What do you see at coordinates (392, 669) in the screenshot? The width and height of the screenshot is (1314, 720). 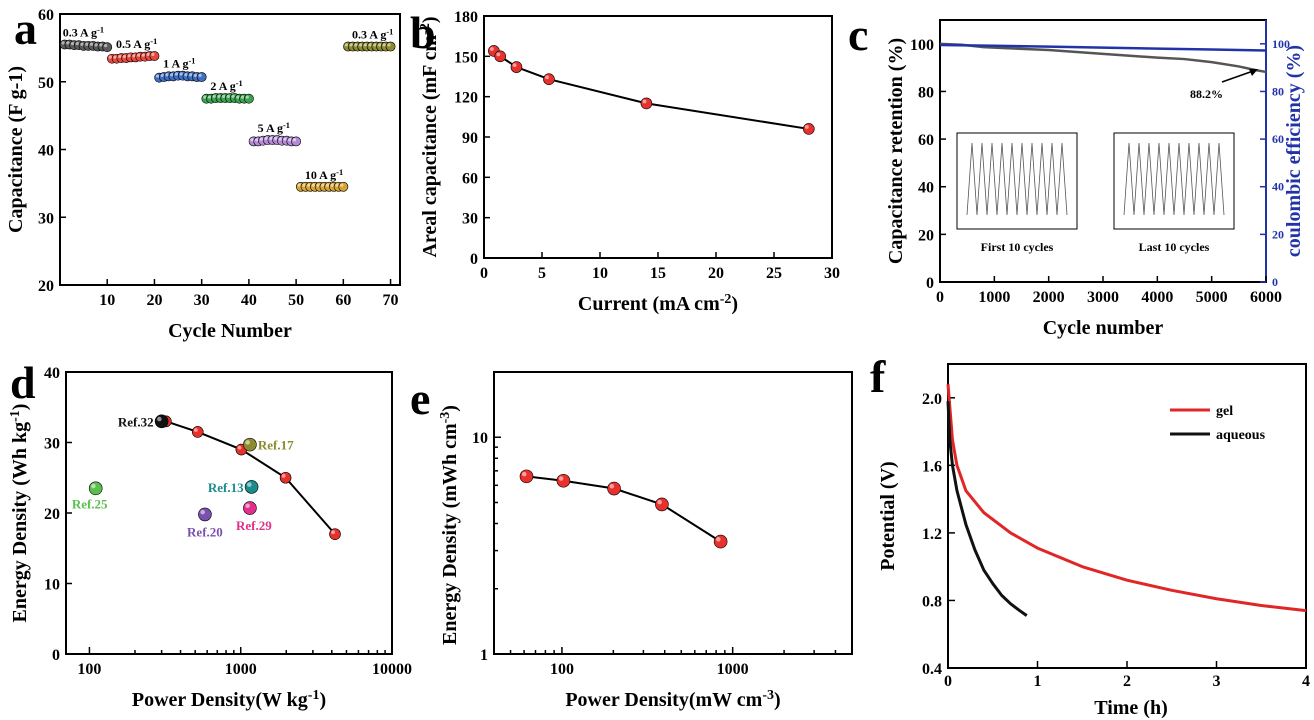 I see `x-tick-label: 10000` at bounding box center [392, 669].